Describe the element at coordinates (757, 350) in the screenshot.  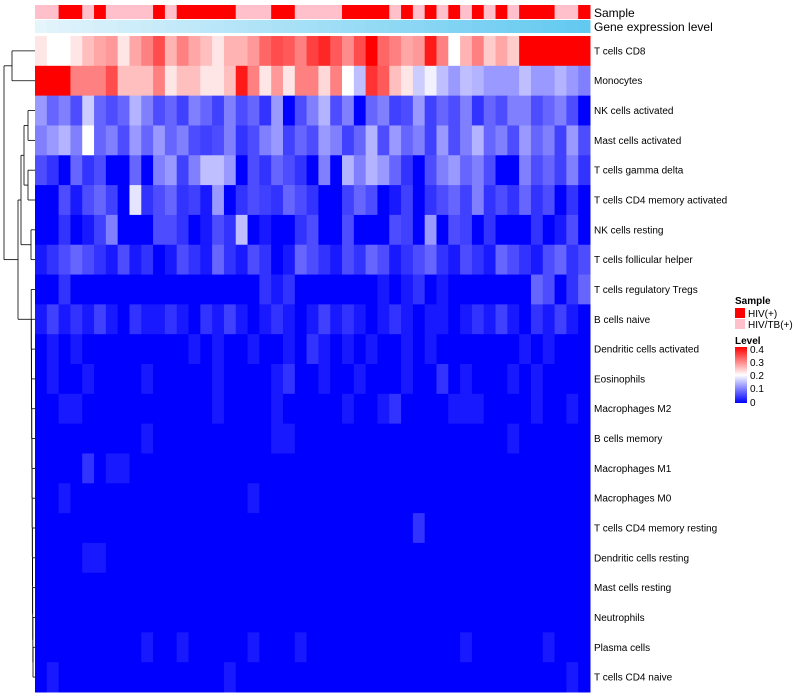
I see `legend-tick-0-4: 0.4` at that location.